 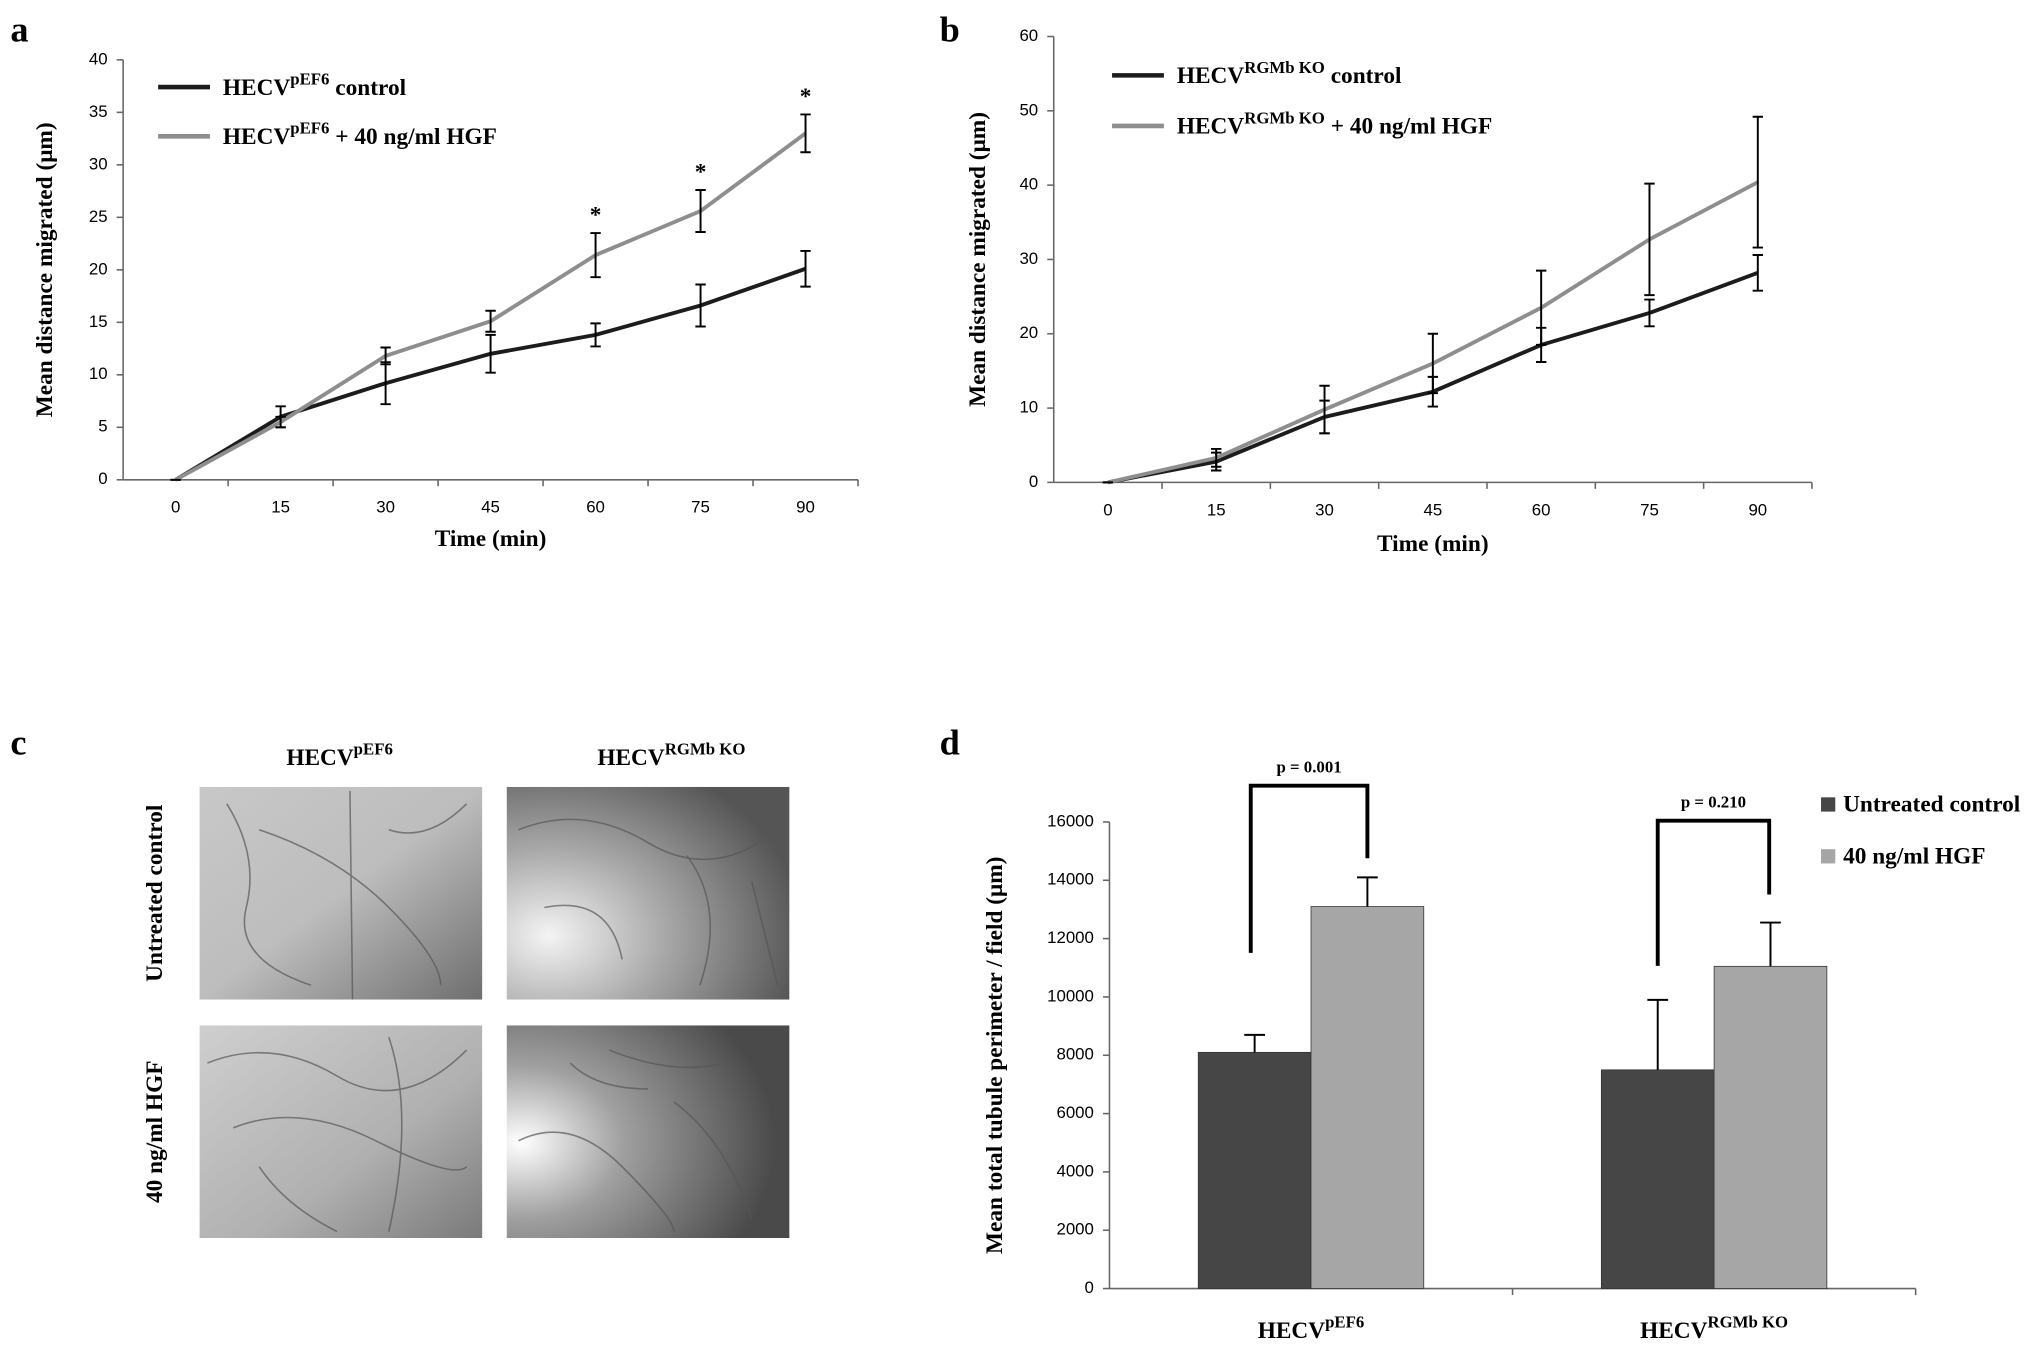 I want to click on x-tick-label: 15, so click(x=280, y=507).